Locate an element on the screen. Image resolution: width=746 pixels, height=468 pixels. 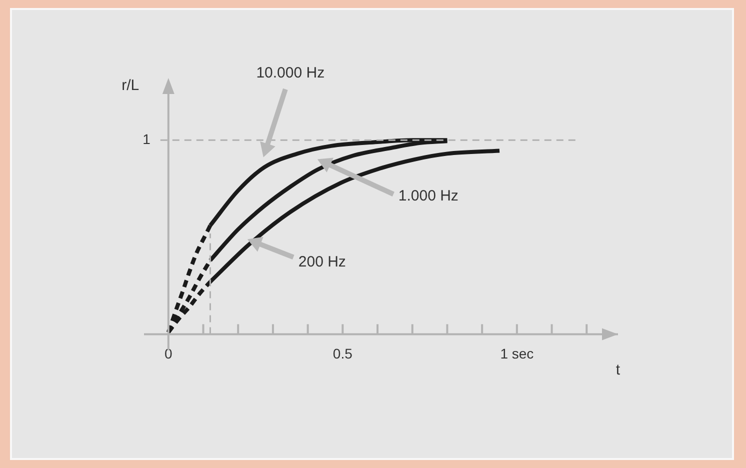
text: 10.000 Hz is located at coordinates (290, 73).